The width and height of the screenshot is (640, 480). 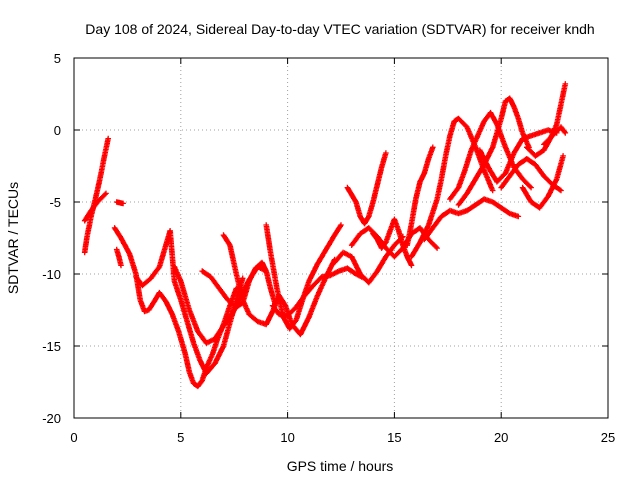 I want to click on x-axis-title: GPS time / hours, so click(x=340, y=466).